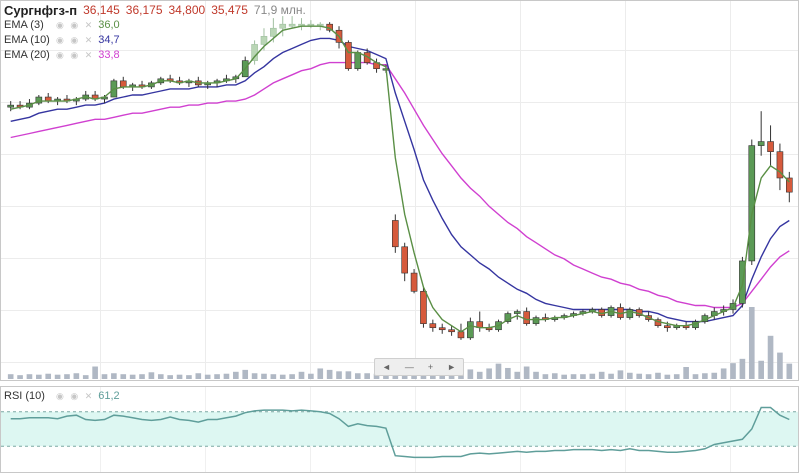 This screenshot has height=474, width=800. Describe the element at coordinates (27, 40) in the screenshot. I see `ema10-label: EMA (10)` at that location.